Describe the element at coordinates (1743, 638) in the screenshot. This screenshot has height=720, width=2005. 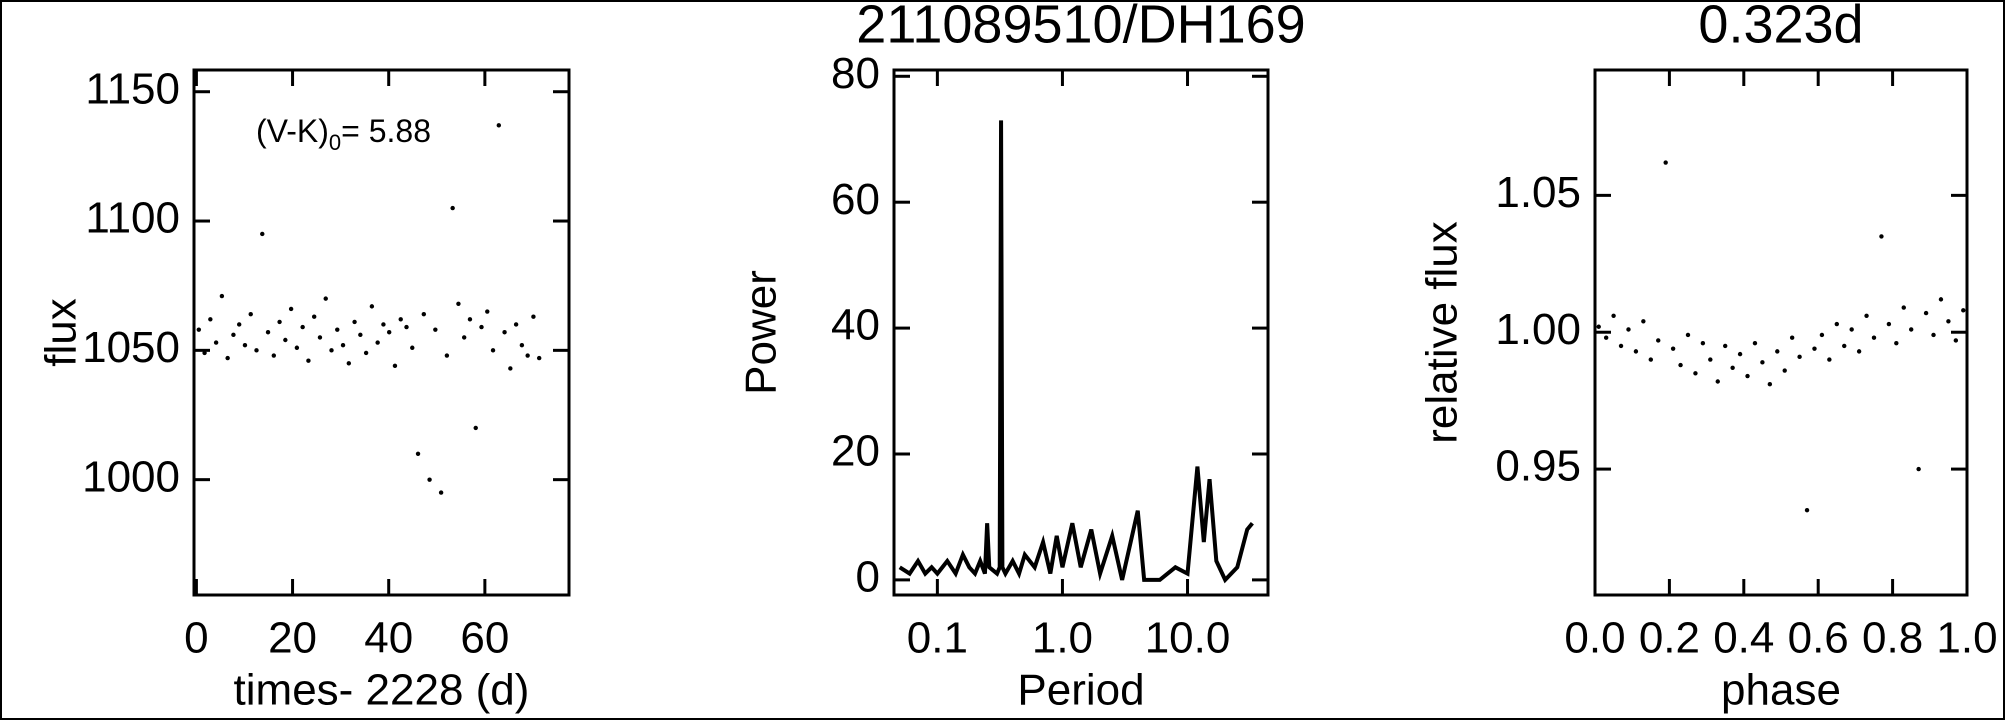
I see `x-tick-label: 0.4` at that location.